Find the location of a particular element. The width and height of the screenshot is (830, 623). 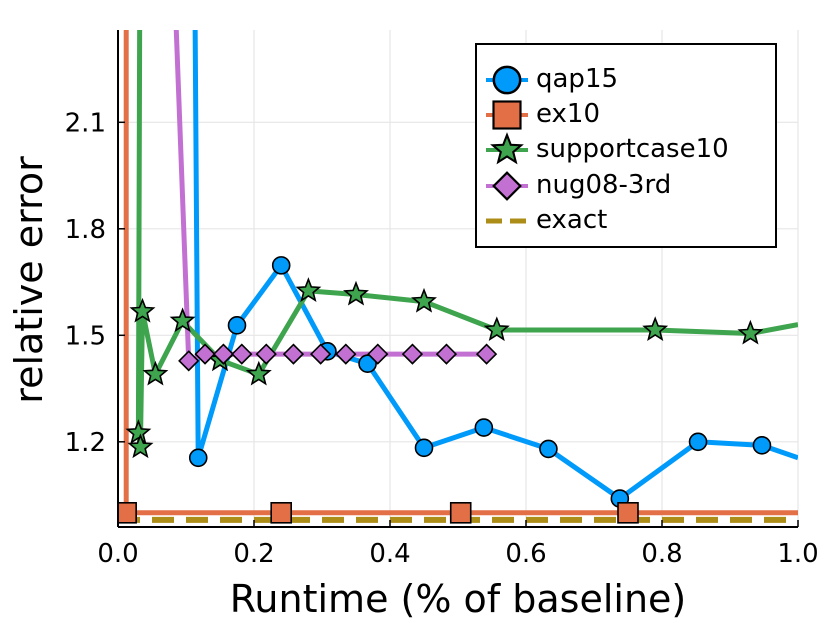

x-tick-label: 0.0 is located at coordinates (117, 554).